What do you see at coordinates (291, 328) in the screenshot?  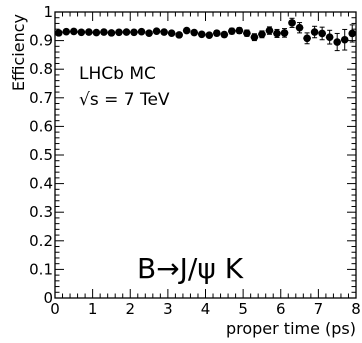 I see `x-axis-title: proper time (ps)` at bounding box center [291, 328].